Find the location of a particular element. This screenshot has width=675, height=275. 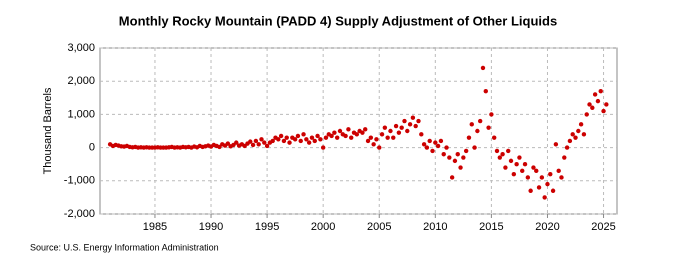

x-tick-label: 1995 is located at coordinates (267, 227).